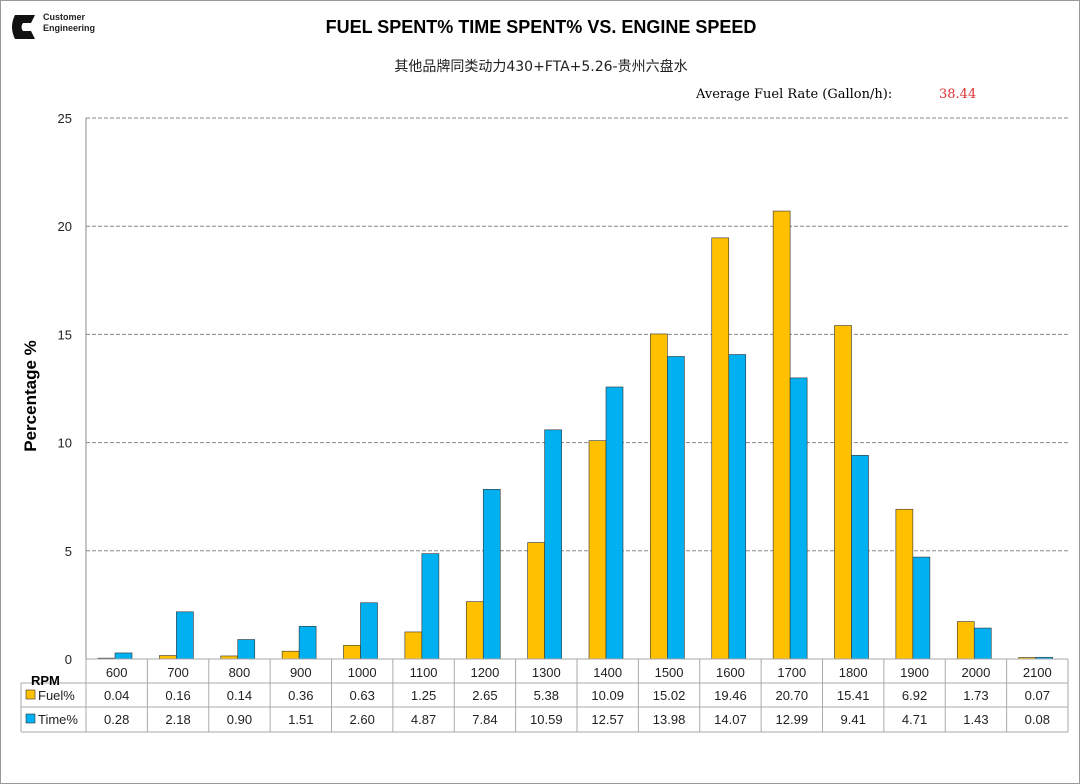 This screenshot has width=1080, height=784. I want to click on x-tick-label: 1000, so click(362, 672).